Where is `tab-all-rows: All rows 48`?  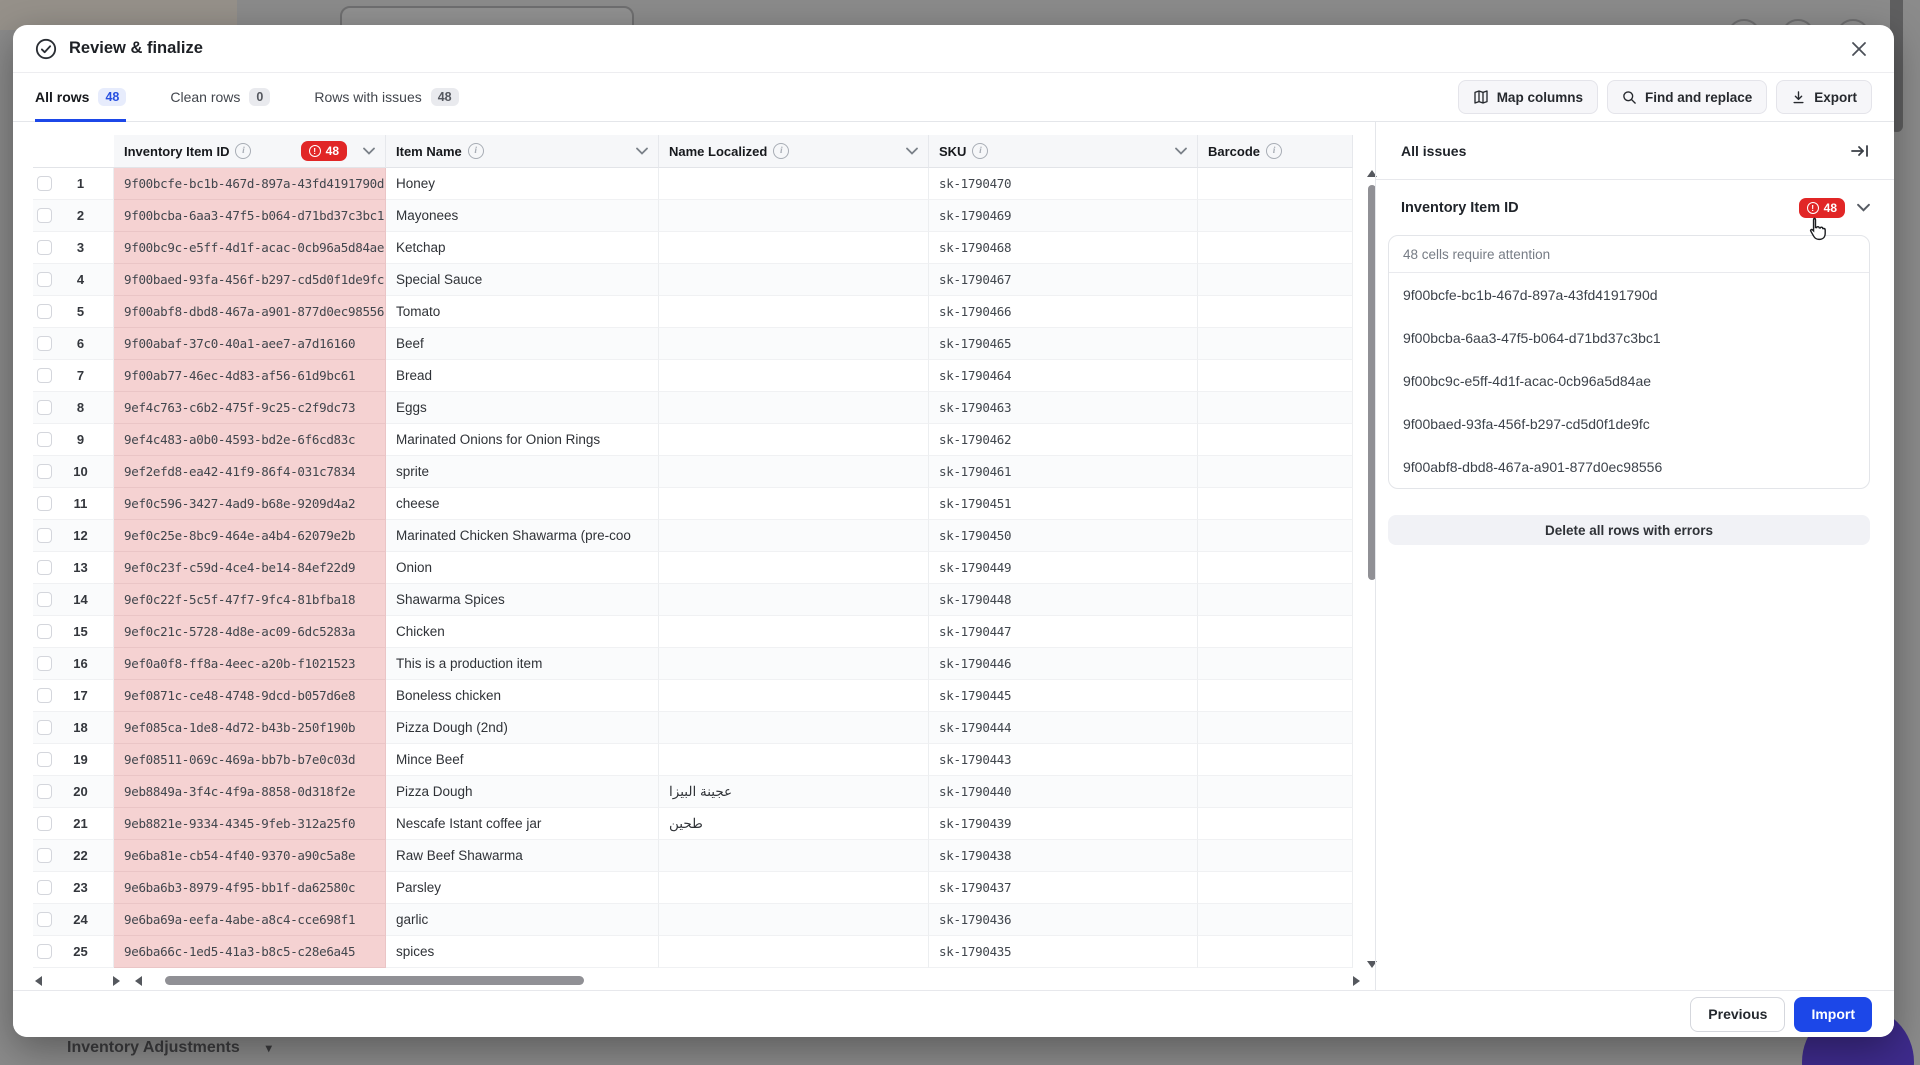 tab-all-rows: All rows 48 is located at coordinates (81, 97).